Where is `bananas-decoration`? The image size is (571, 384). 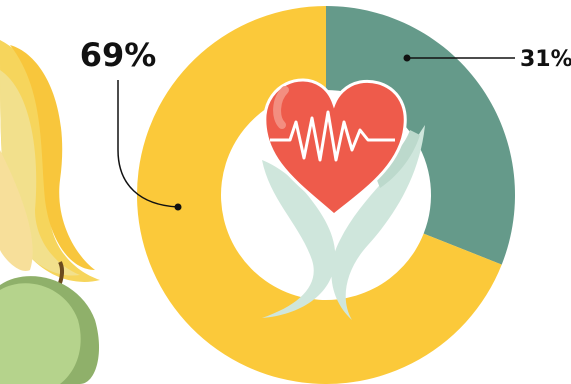 bananas-decoration is located at coordinates (50, 171).